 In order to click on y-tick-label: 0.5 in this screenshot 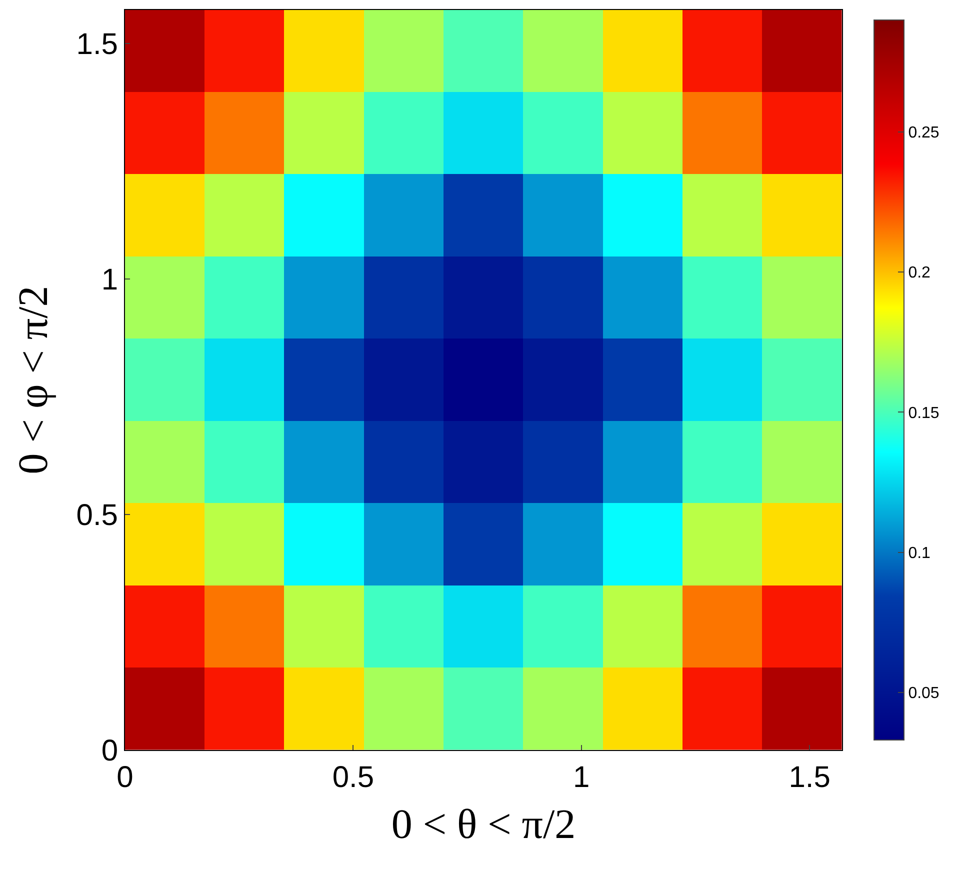, I will do `click(97, 515)`.